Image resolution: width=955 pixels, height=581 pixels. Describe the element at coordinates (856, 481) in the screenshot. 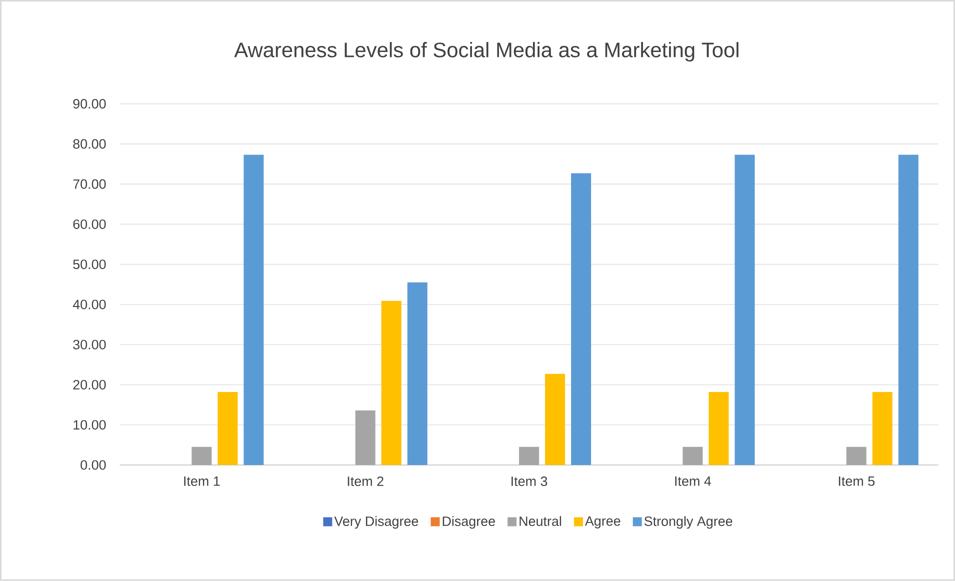

I see `x-tick-label: Item 5` at that location.